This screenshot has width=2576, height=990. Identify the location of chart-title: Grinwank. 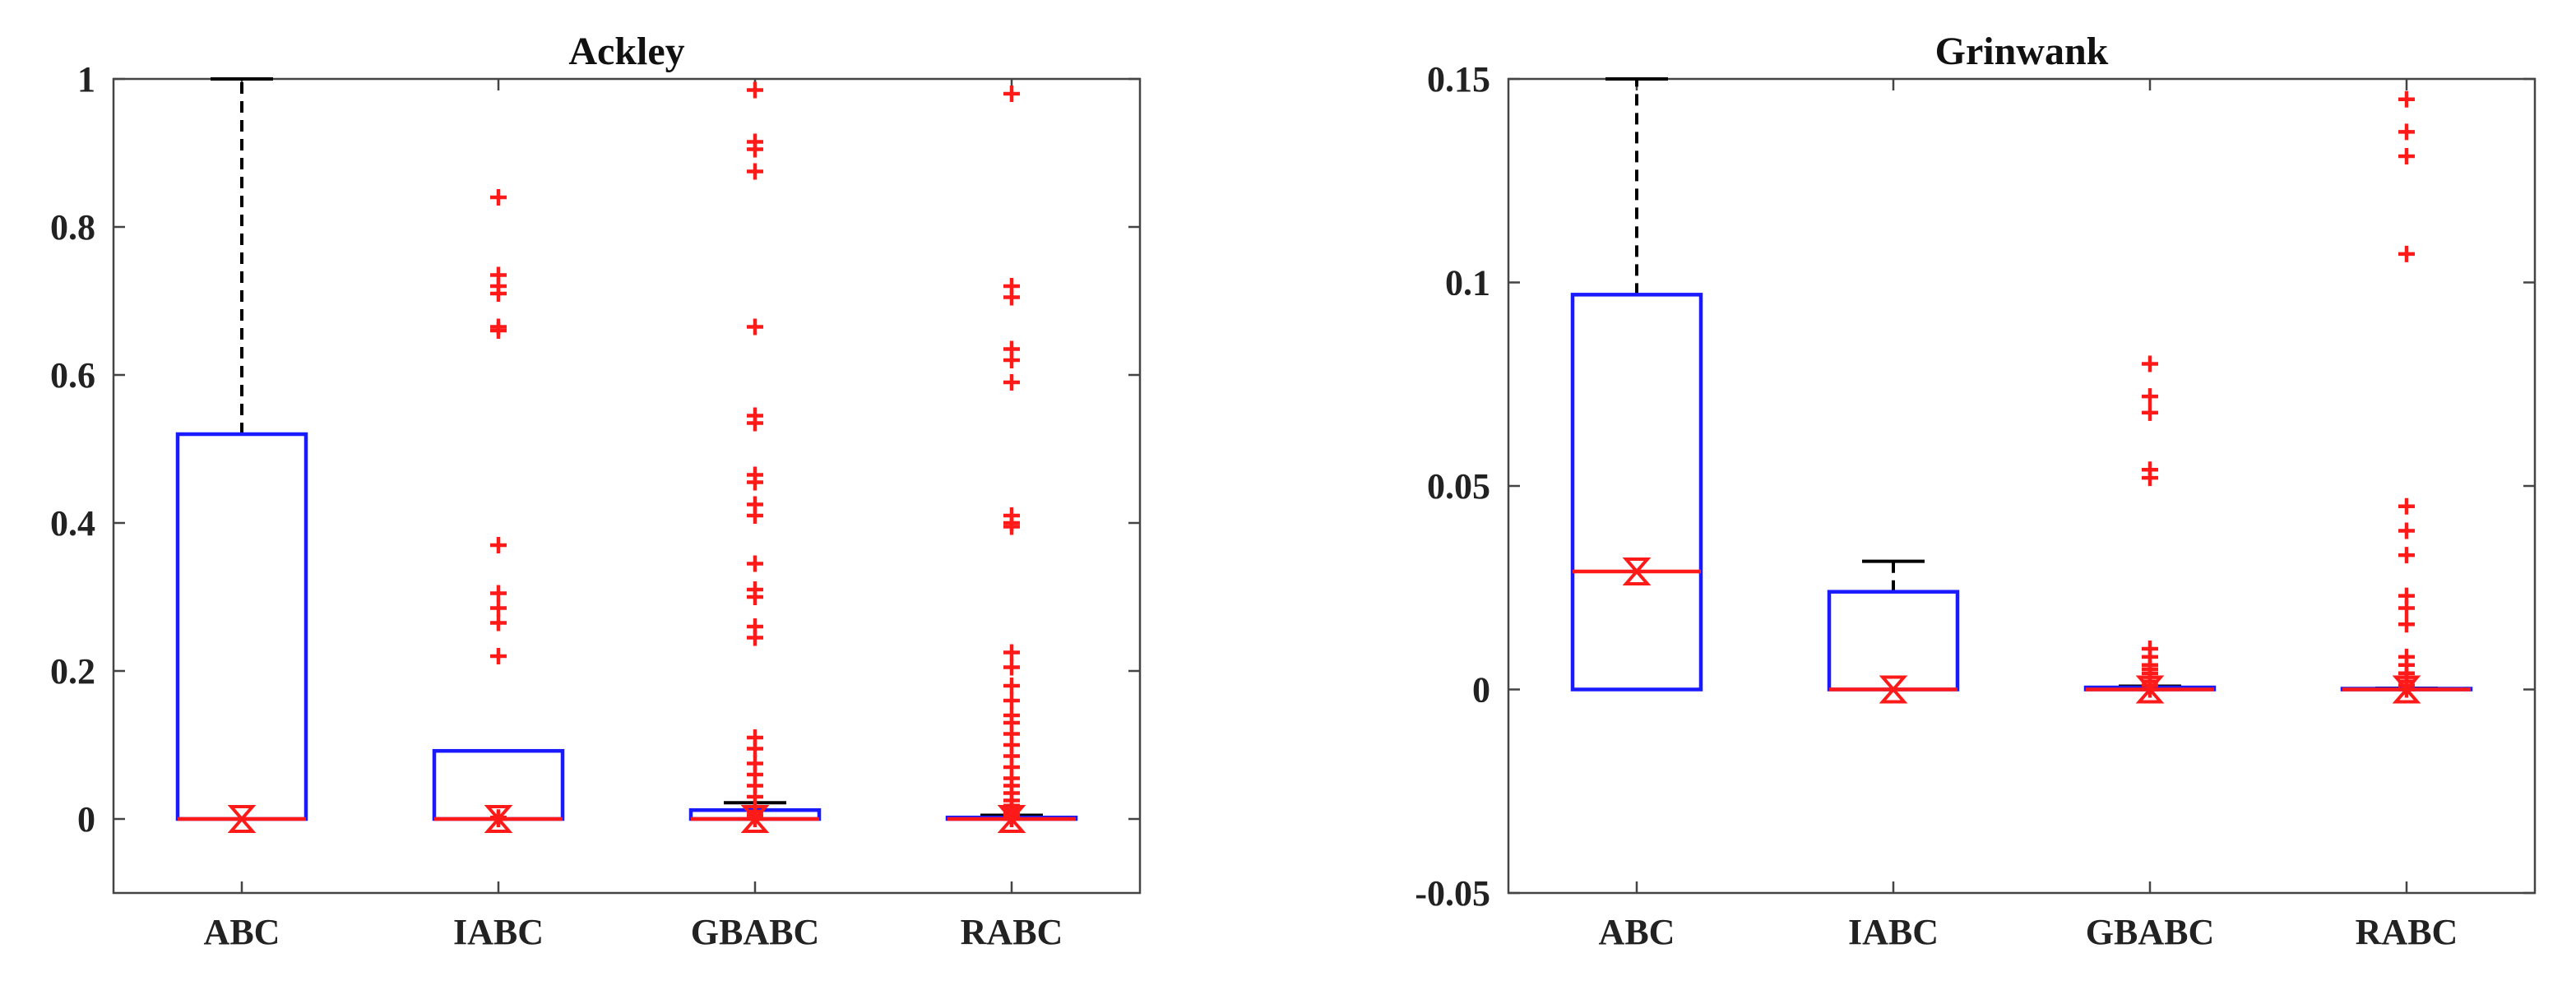
(2022, 52).